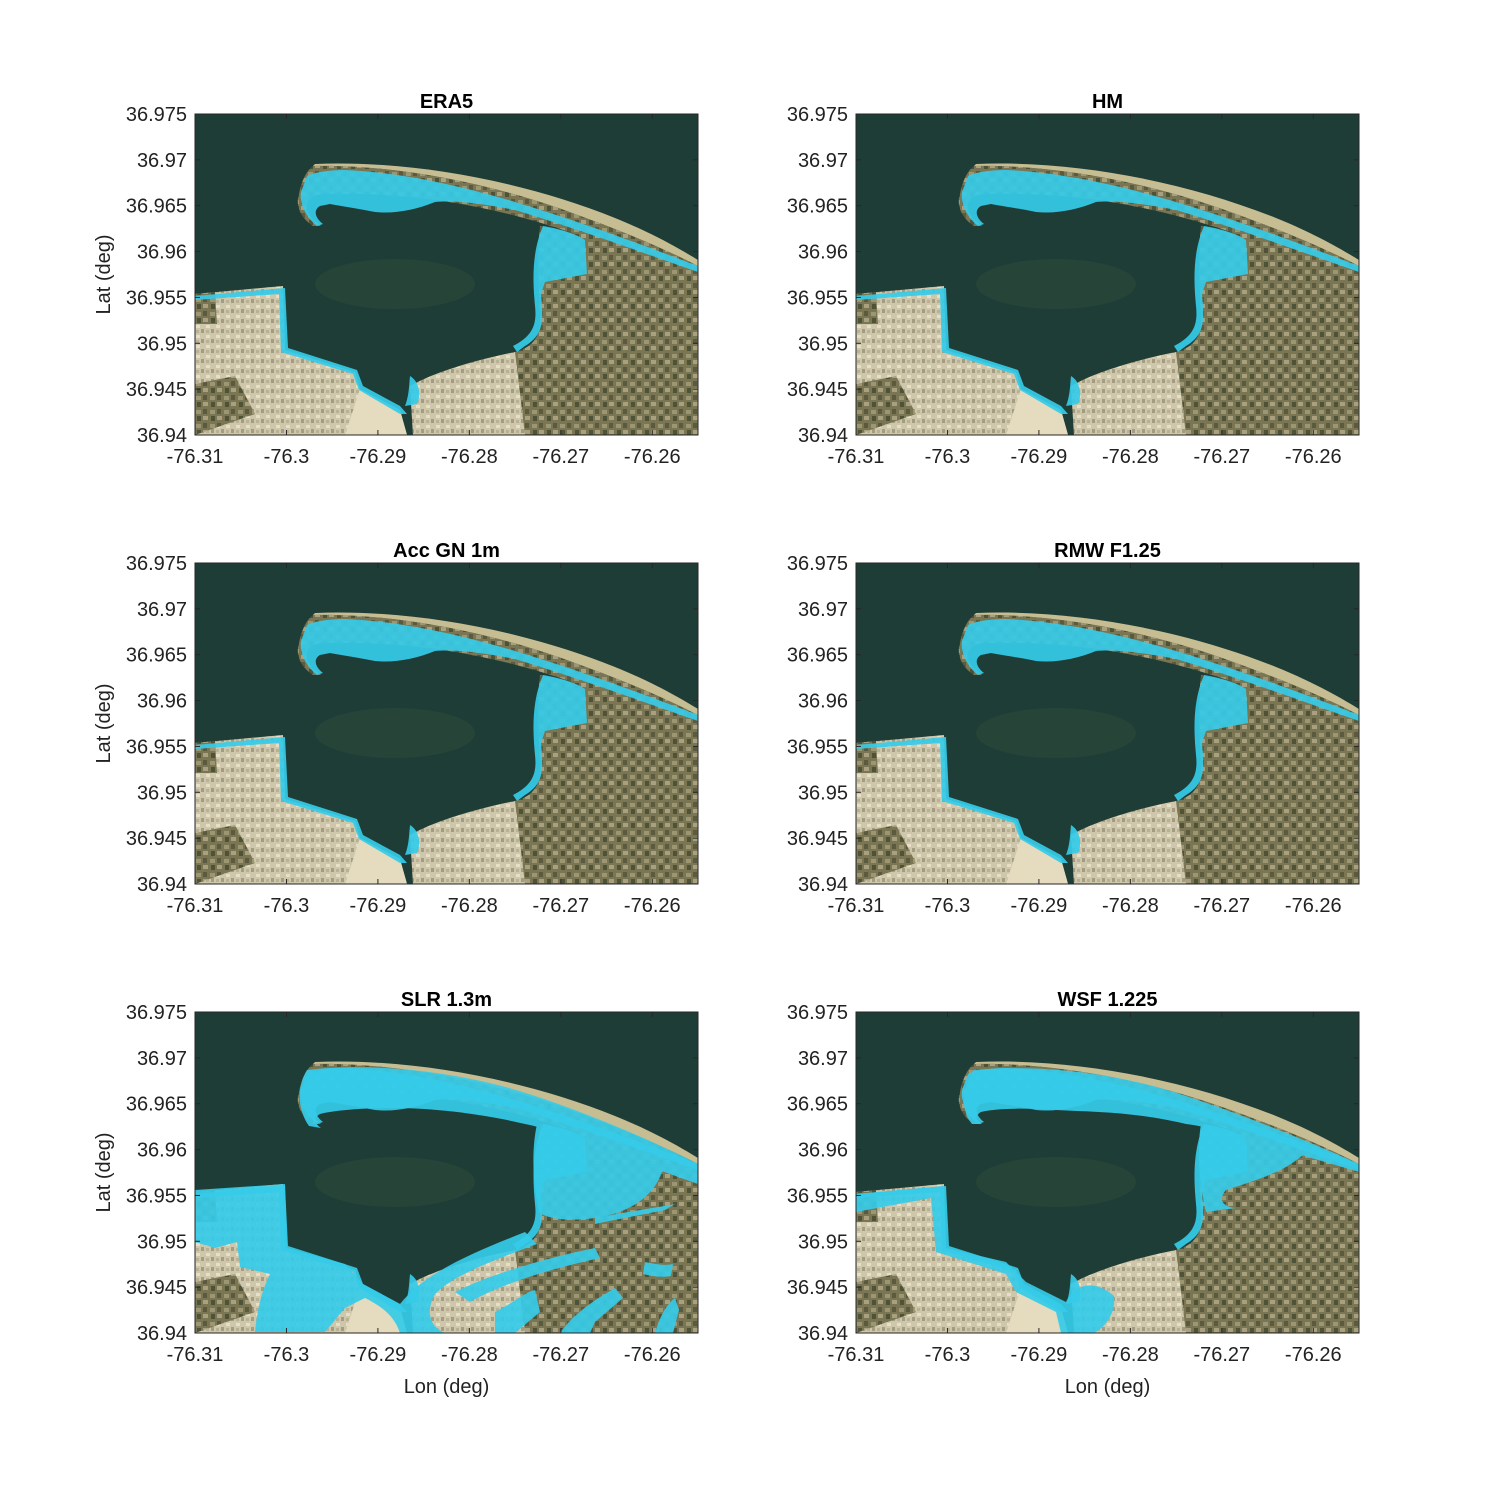 The height and width of the screenshot is (1500, 1500). What do you see at coordinates (1107, 102) in the screenshot?
I see `panel-title: HM` at bounding box center [1107, 102].